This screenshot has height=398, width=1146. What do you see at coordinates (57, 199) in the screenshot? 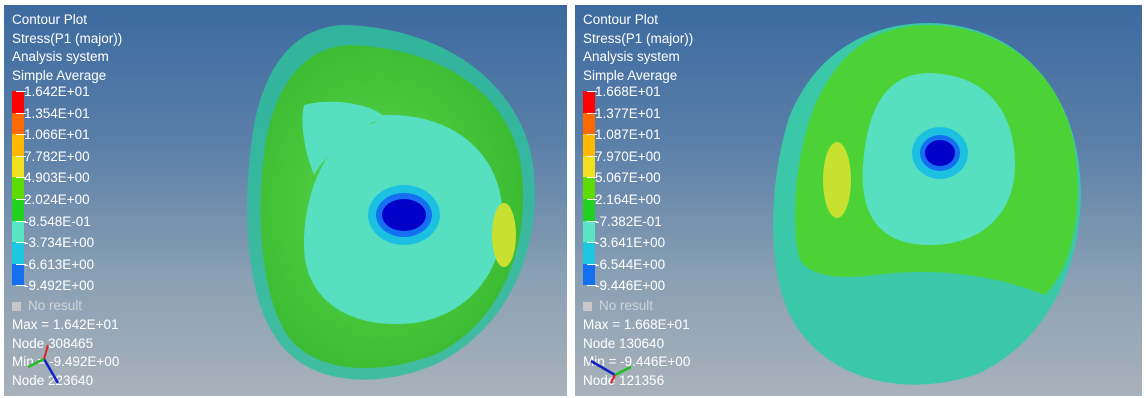
I see `legend-label: 2.024E+00` at bounding box center [57, 199].